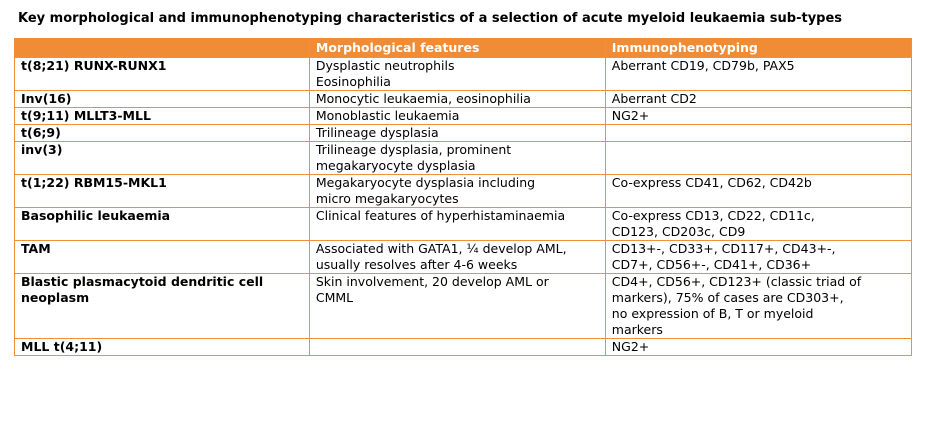 Image resolution: width=939 pixels, height=433 pixels. Describe the element at coordinates (637, 329) in the screenshot. I see `immunophenotyping-line: markers` at that location.